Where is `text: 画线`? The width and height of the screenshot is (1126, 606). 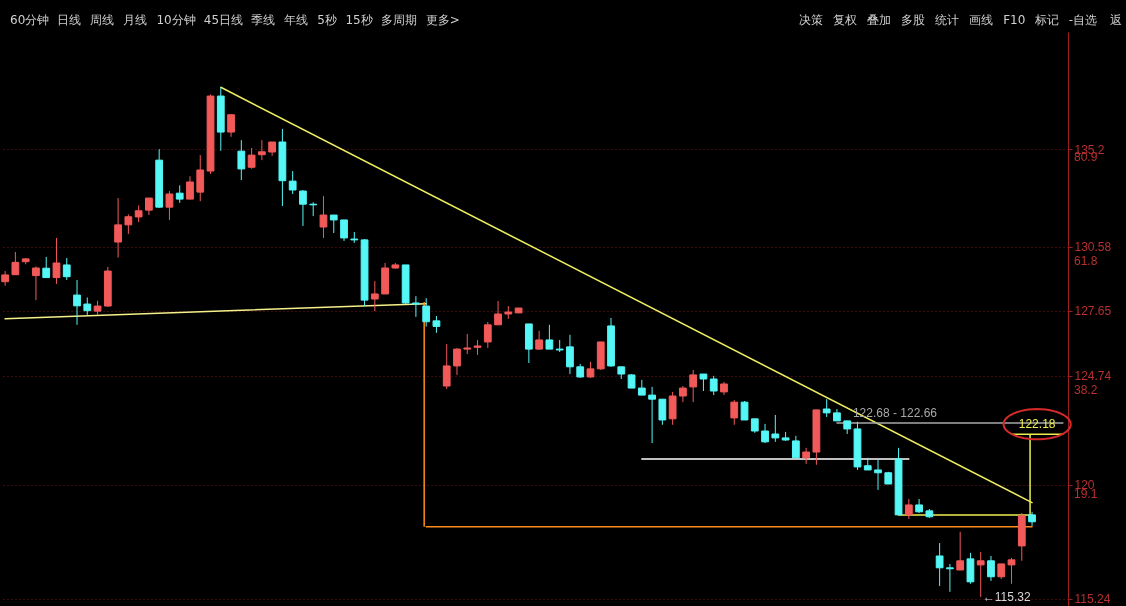
text: 画线 is located at coordinates (981, 20).